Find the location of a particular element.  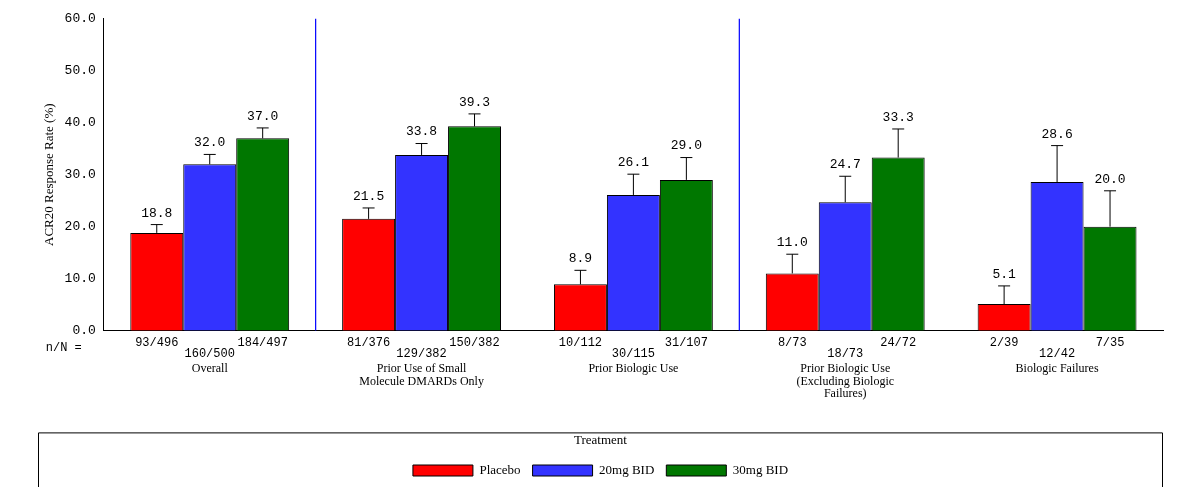

text: 10/112 is located at coordinates (580, 342).